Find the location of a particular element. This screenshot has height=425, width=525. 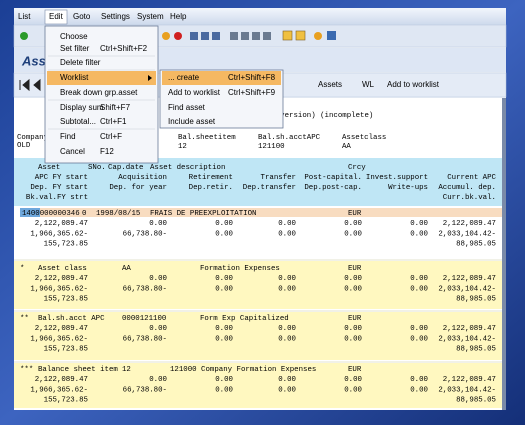

selection-left: CompanyC is located at coordinates (35, 138).